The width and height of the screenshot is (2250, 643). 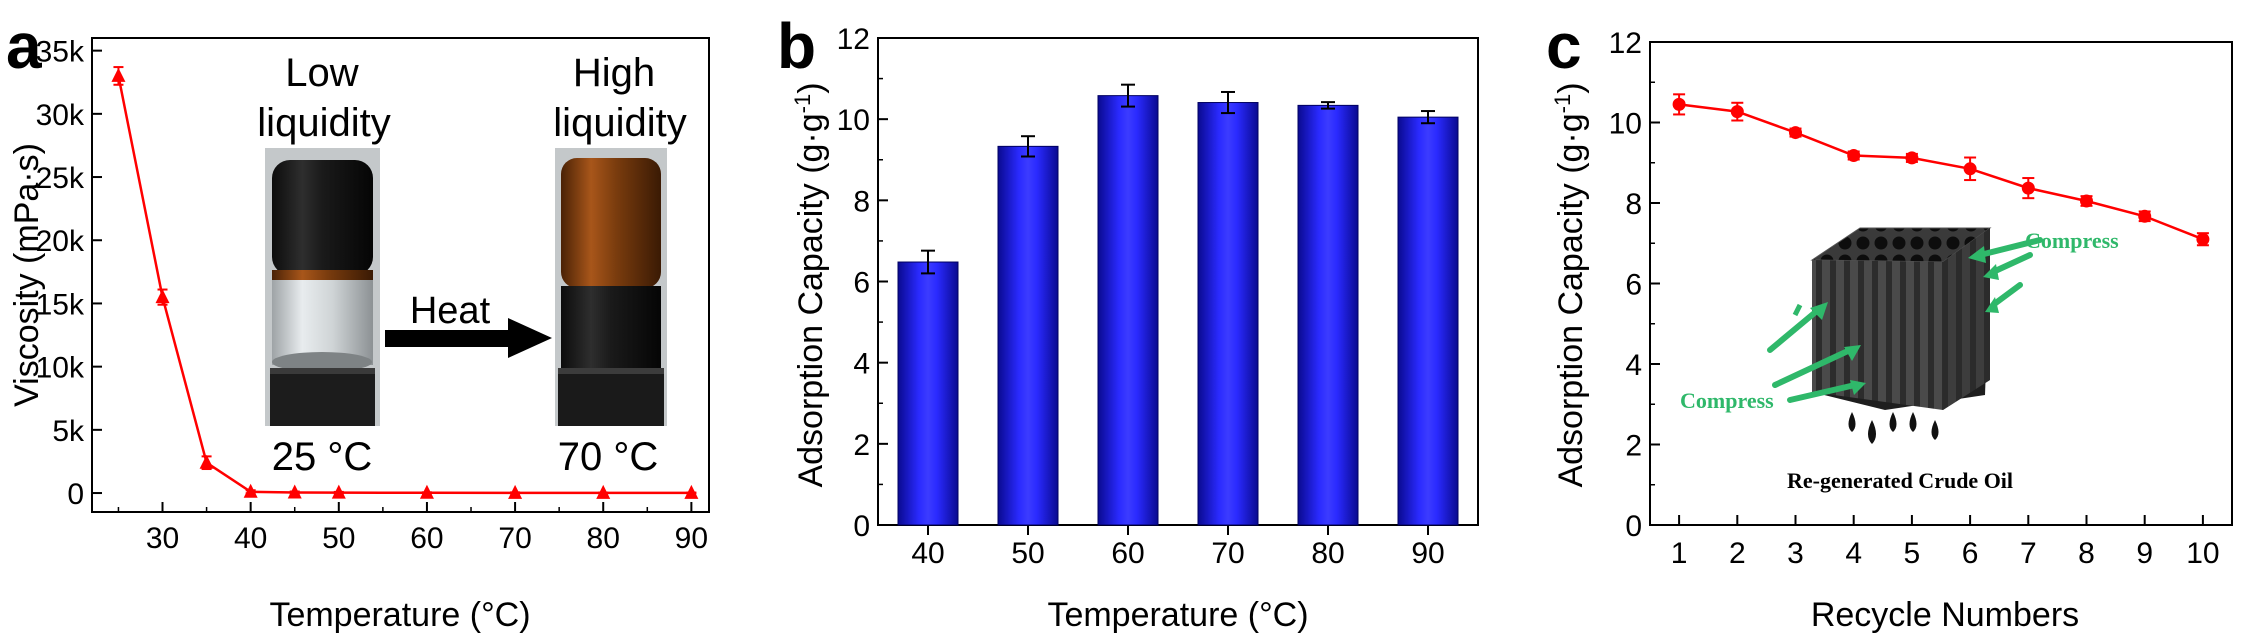 I want to click on x-tick-label-c: 7, so click(x=2028, y=553).